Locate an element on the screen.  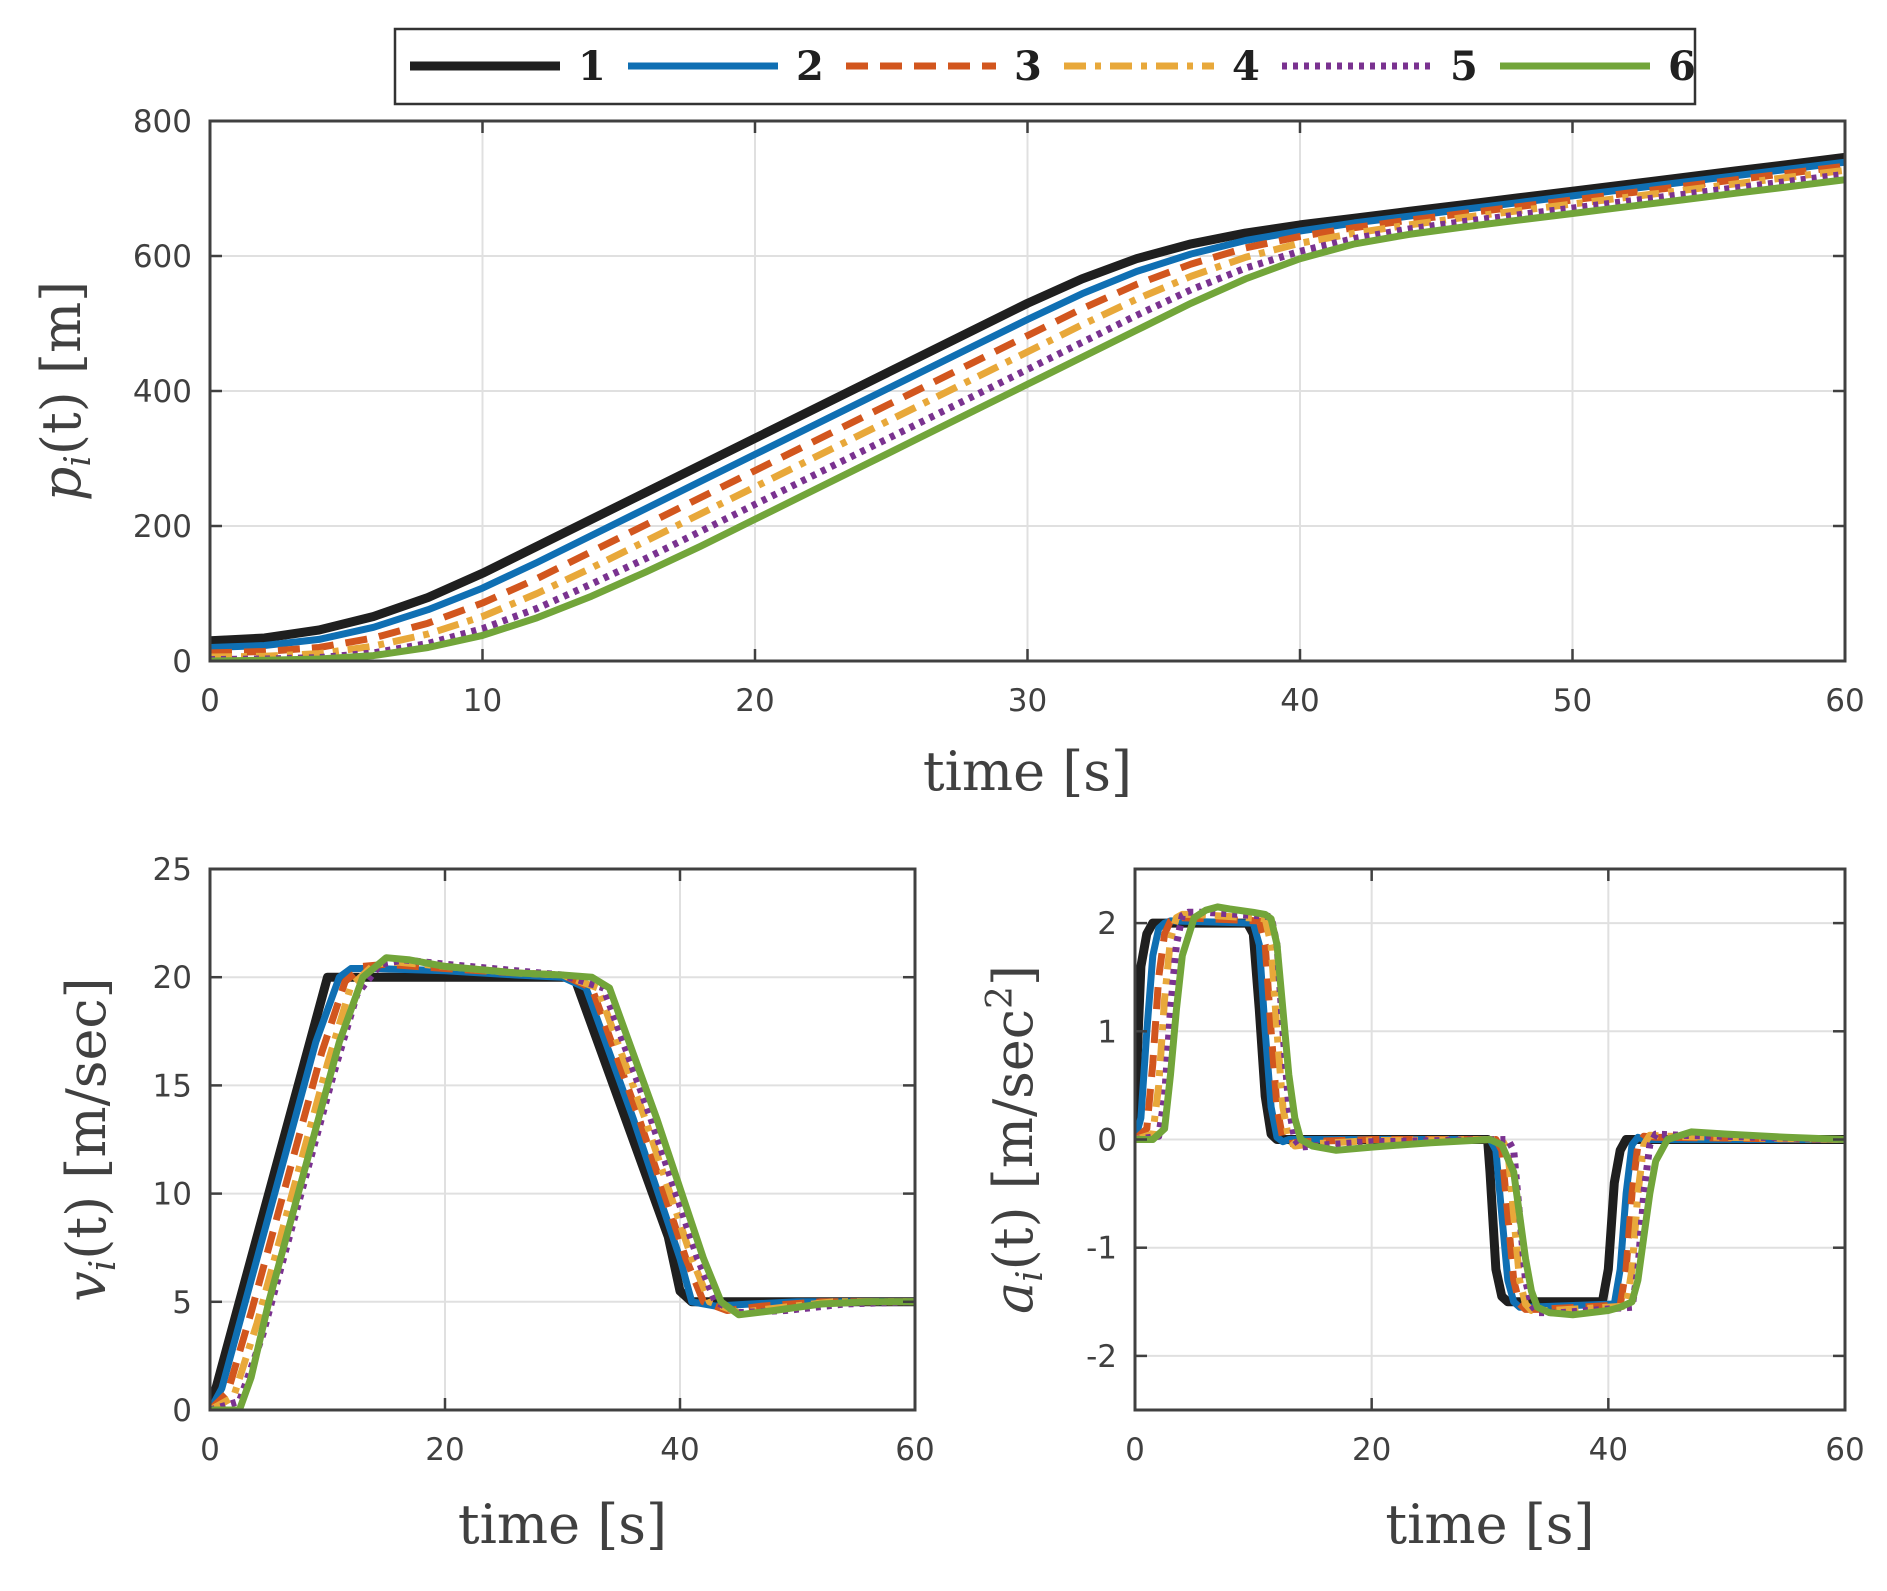
y-tick-label: 400 is located at coordinates (162, 392).